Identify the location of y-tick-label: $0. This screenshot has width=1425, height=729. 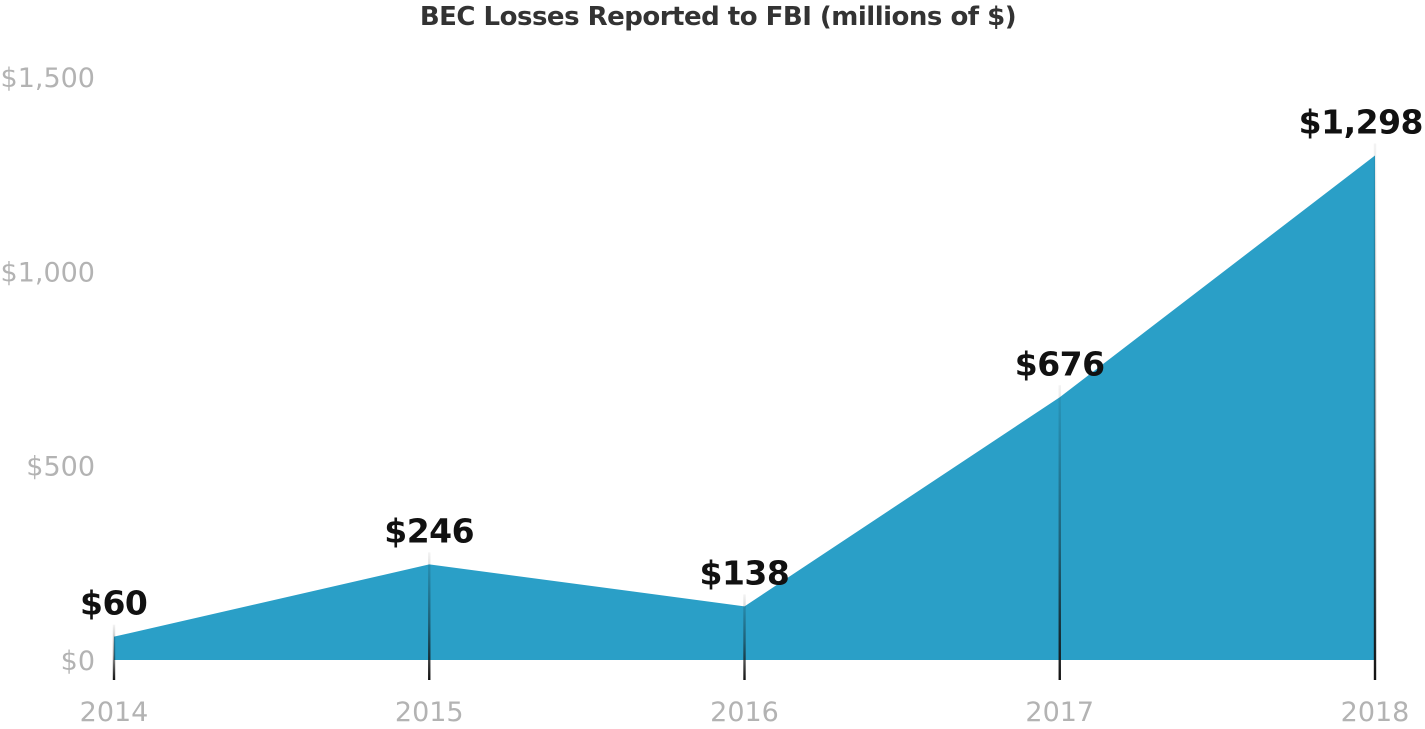
(78, 661).